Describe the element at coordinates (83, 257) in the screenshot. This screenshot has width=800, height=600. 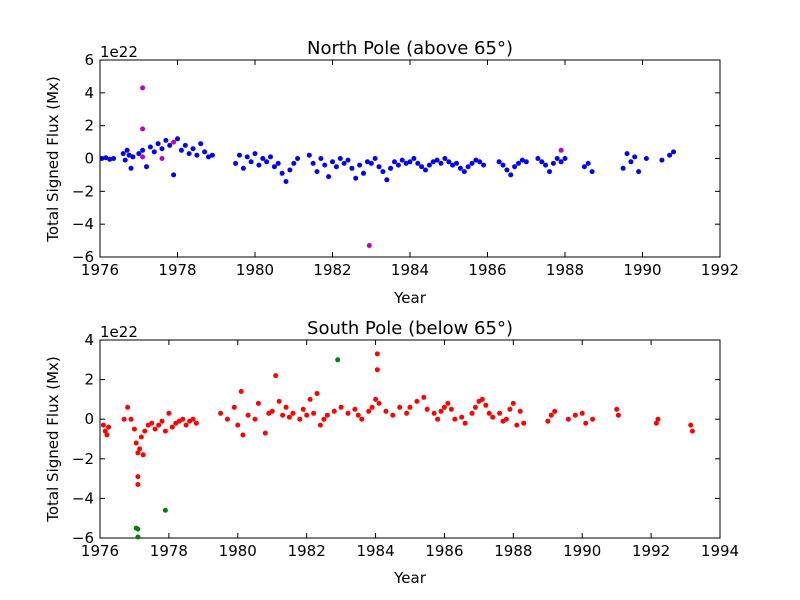
I see `y-tick-label: −6` at that location.